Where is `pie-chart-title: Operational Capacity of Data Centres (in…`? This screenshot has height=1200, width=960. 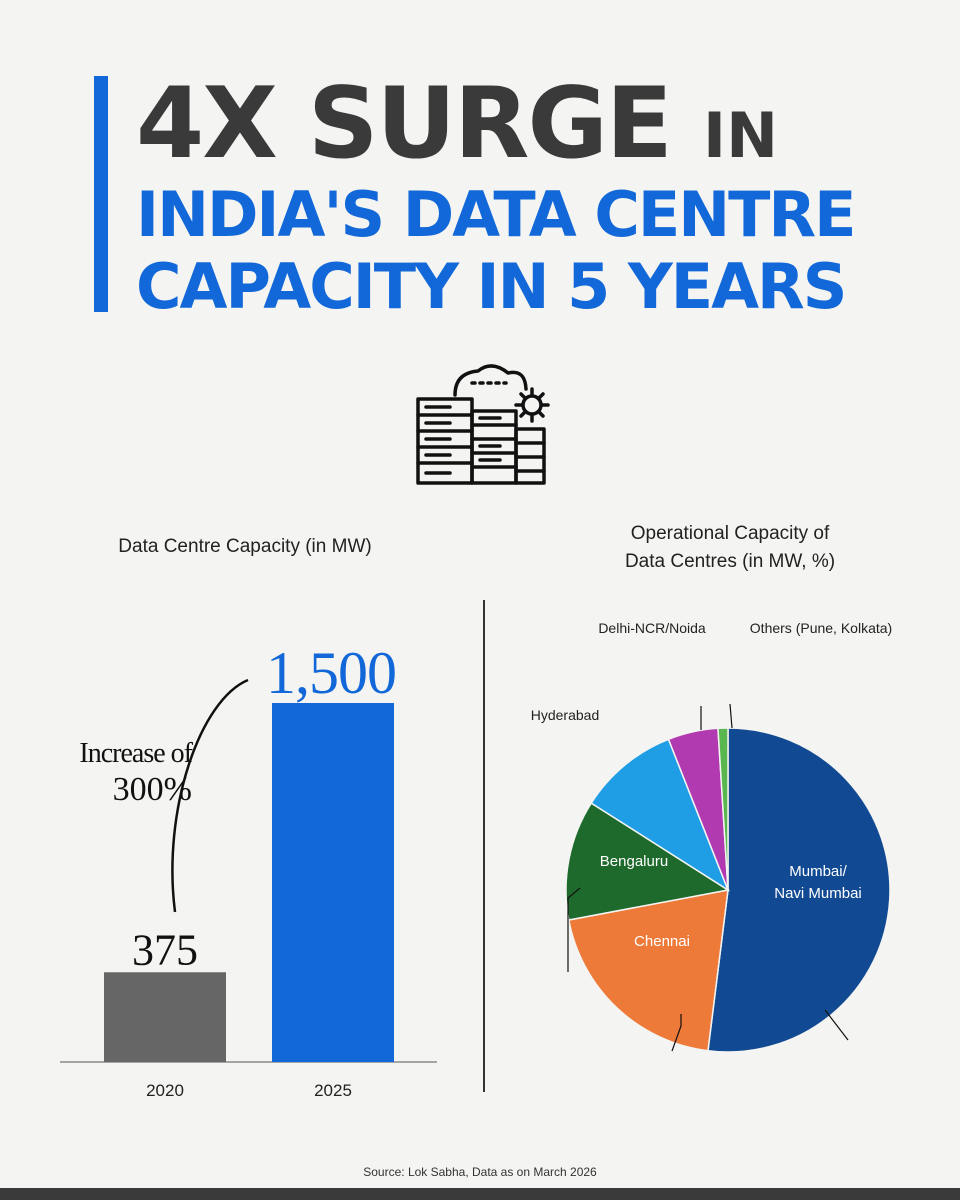 pie-chart-title: Operational Capacity of Data Centres (in… is located at coordinates (730, 548).